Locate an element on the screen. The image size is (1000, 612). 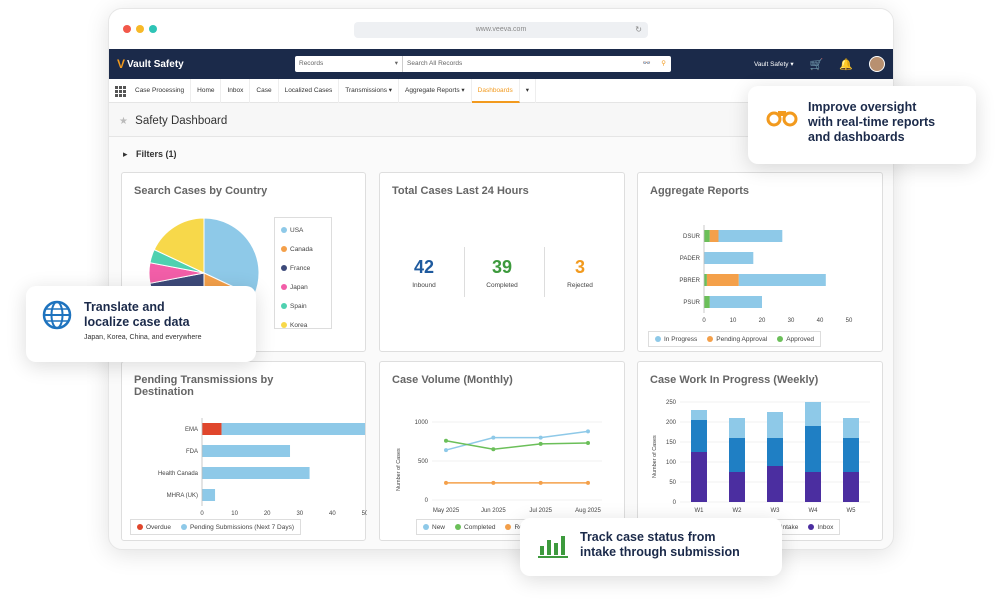
tab-home: Home is located at coordinates (206, 90).